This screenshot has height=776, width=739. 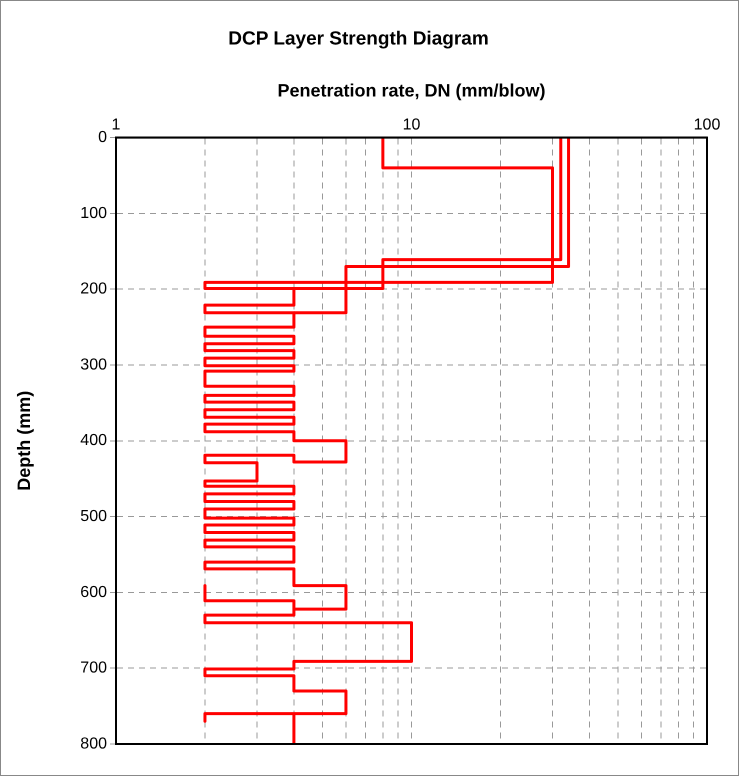 I want to click on y-tick-label: 700, so click(x=94, y=668).